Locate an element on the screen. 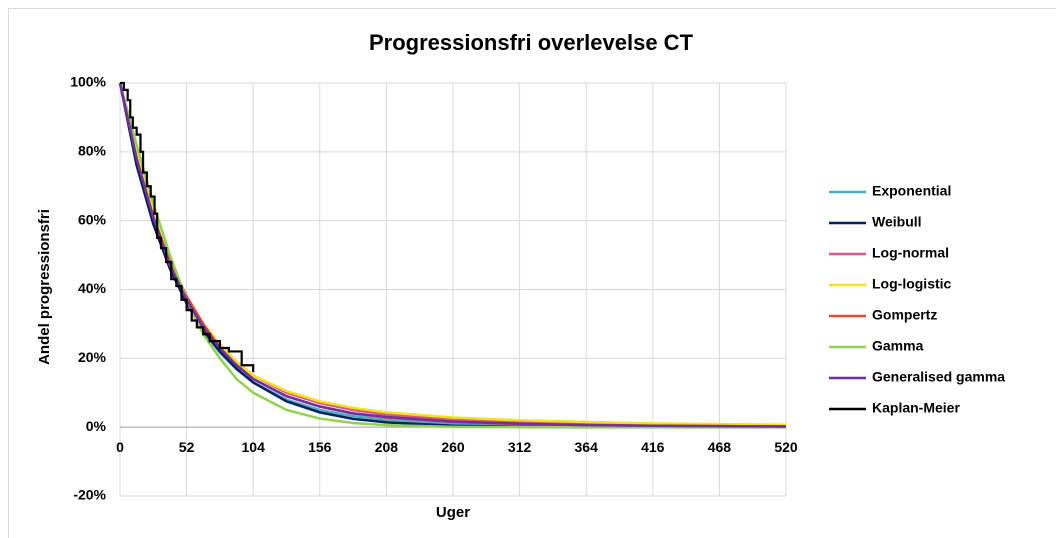 This screenshot has width=1056, height=538. x-tick-label: 260 is located at coordinates (453, 447).